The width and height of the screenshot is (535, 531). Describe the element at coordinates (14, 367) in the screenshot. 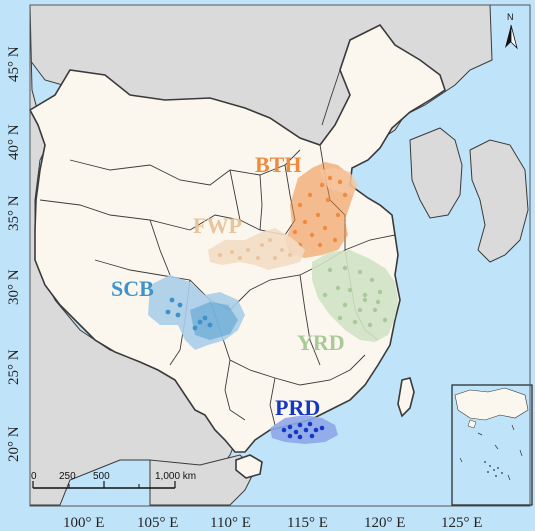

I see `lat-label-25: 25° N` at that location.